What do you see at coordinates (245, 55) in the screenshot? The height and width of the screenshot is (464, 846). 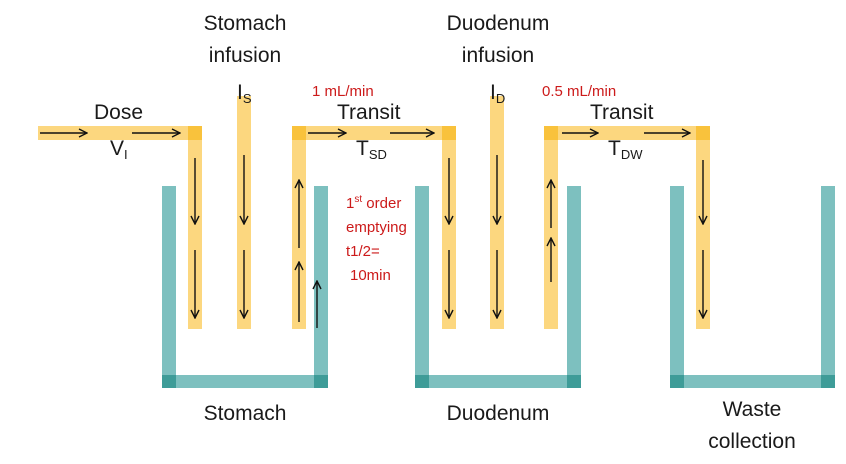 I see `stomach-infusion-label-line2: infusion` at bounding box center [245, 55].